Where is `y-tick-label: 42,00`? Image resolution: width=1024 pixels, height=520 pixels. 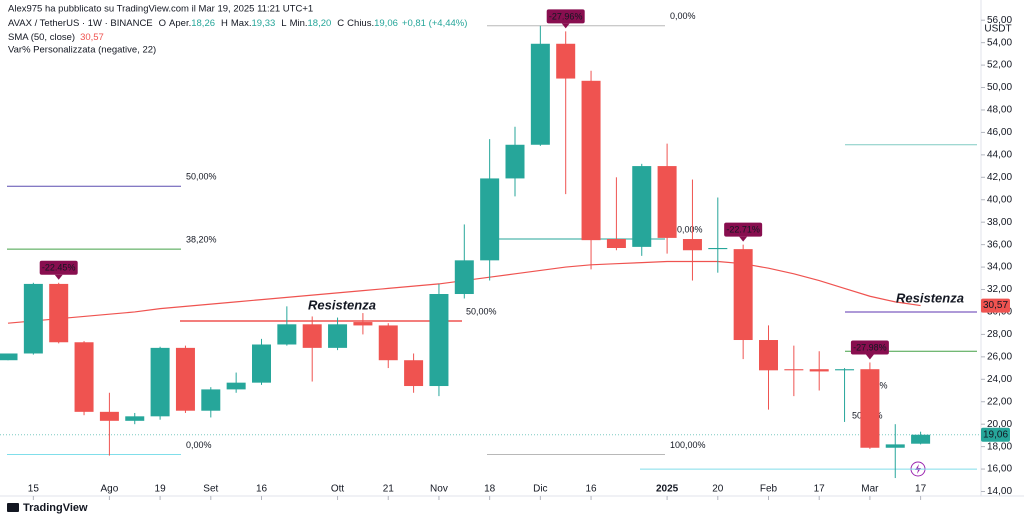 y-tick-label: 42,00 is located at coordinates (999, 177).